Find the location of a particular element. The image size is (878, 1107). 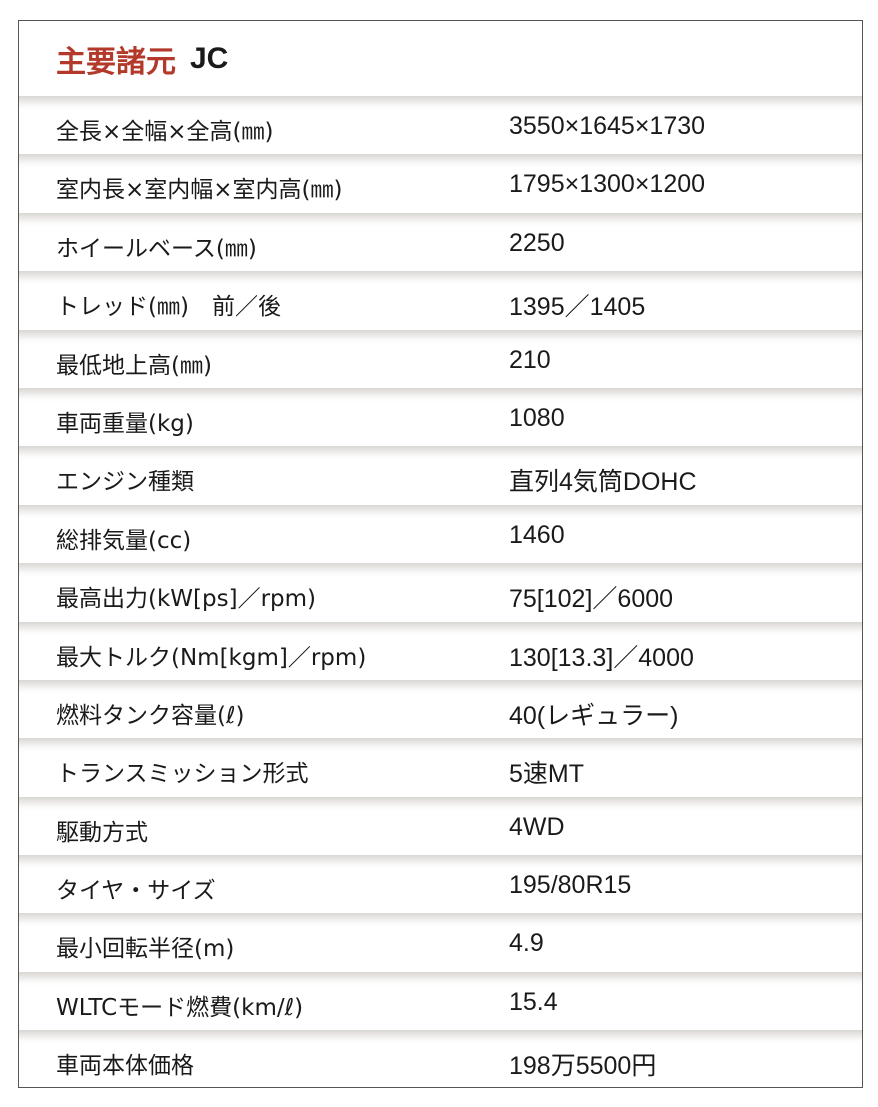

spec-label: 全長×全幅×全高(㎜) is located at coordinates (165, 132).